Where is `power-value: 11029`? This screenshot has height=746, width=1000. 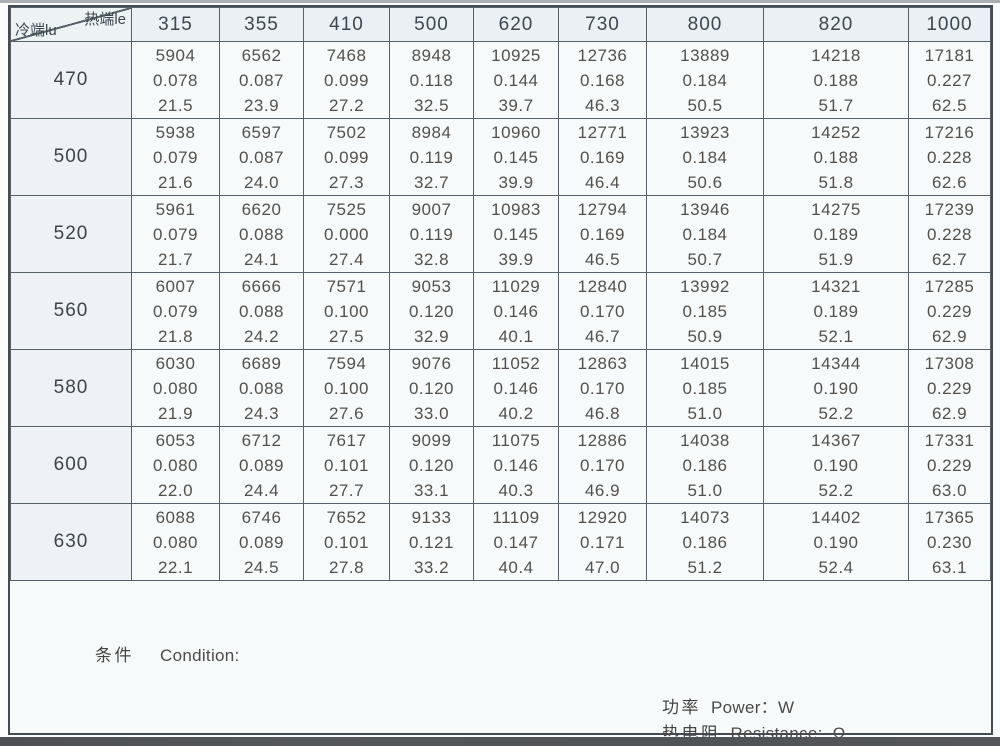 power-value: 11029 is located at coordinates (516, 286).